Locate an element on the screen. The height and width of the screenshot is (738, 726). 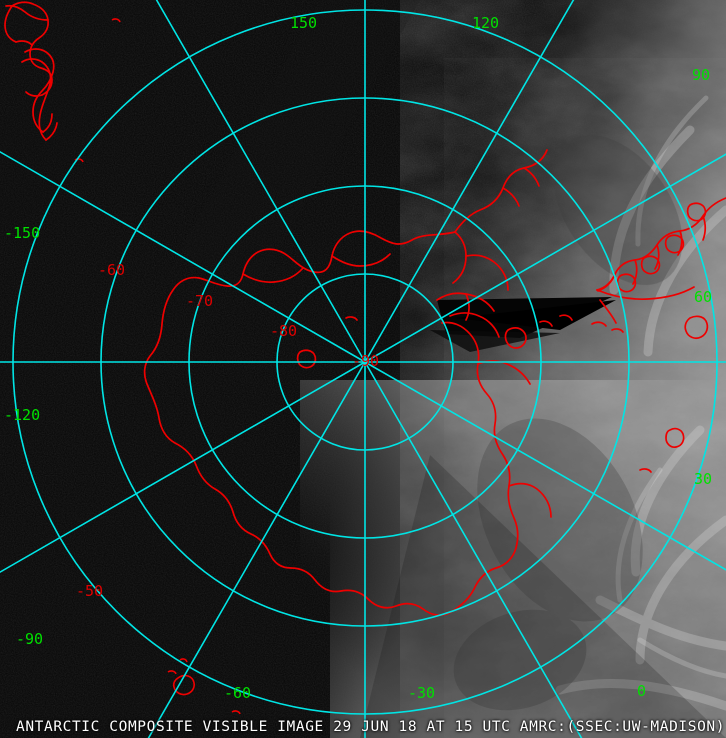
longitude-label--30: -30 is located at coordinates (422, 693).